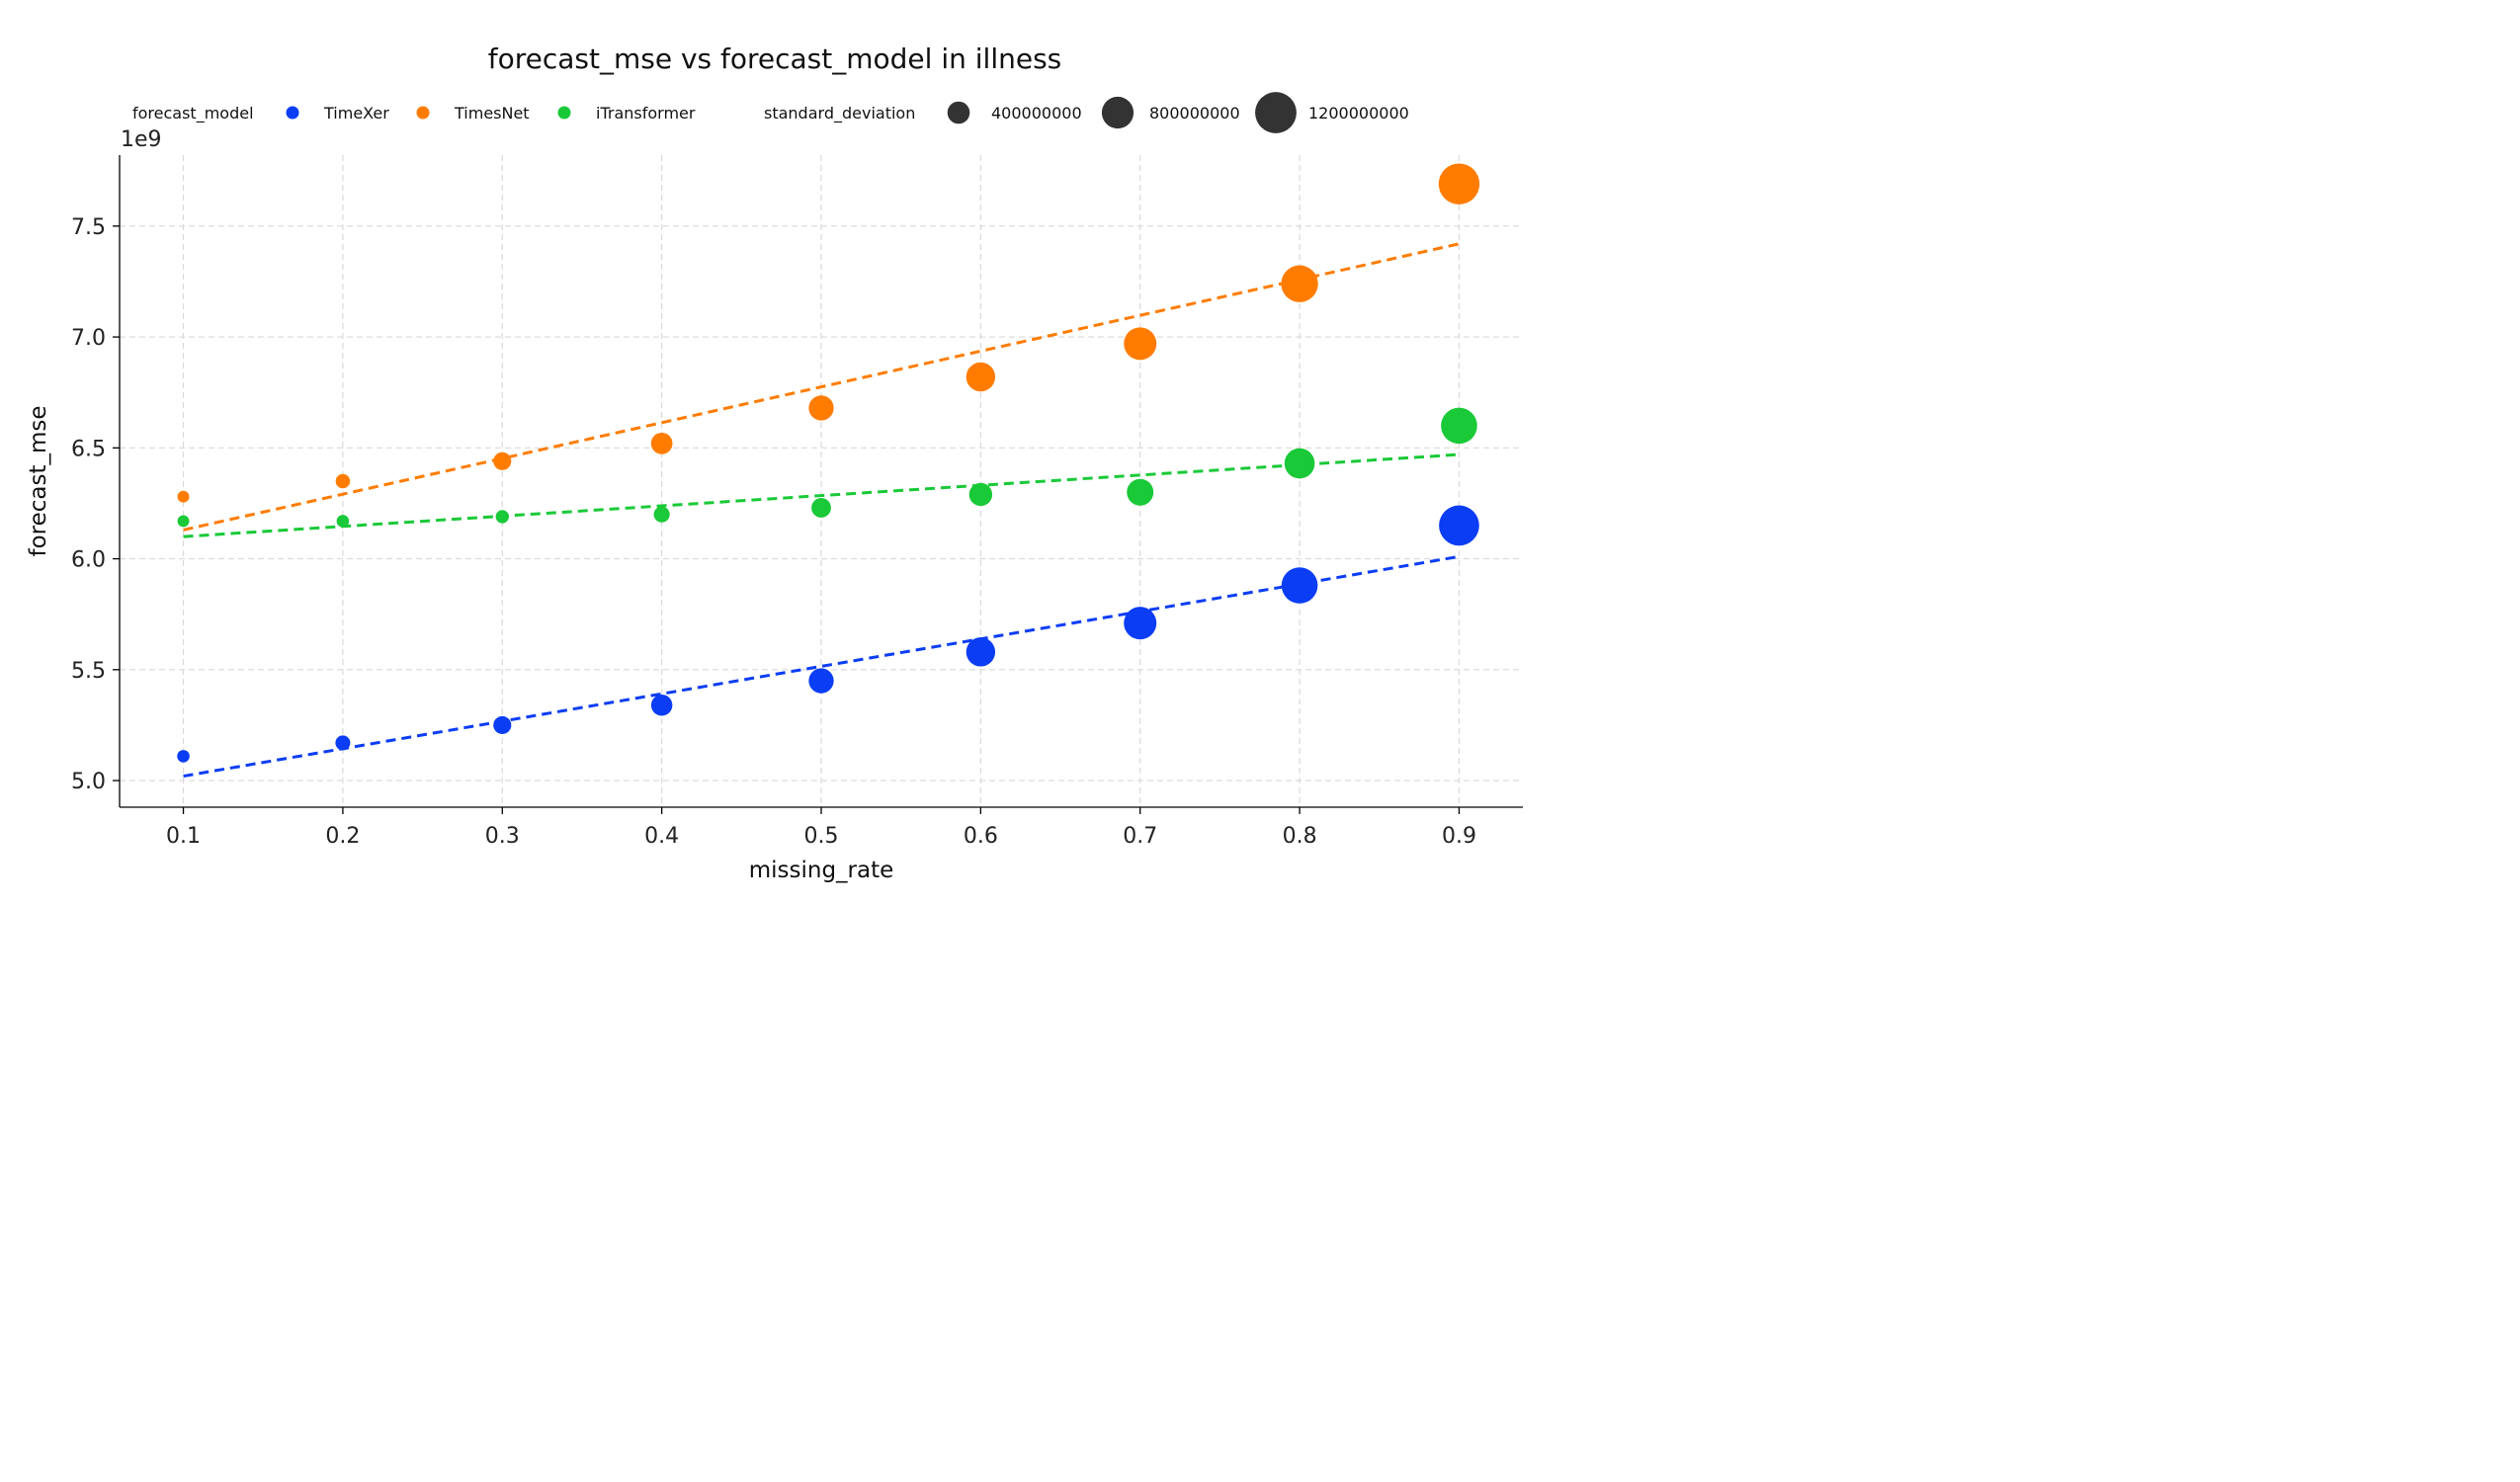 The height and width of the screenshot is (1482, 2520). What do you see at coordinates (88, 338) in the screenshot?
I see `y-tick-label: 7.0` at bounding box center [88, 338].